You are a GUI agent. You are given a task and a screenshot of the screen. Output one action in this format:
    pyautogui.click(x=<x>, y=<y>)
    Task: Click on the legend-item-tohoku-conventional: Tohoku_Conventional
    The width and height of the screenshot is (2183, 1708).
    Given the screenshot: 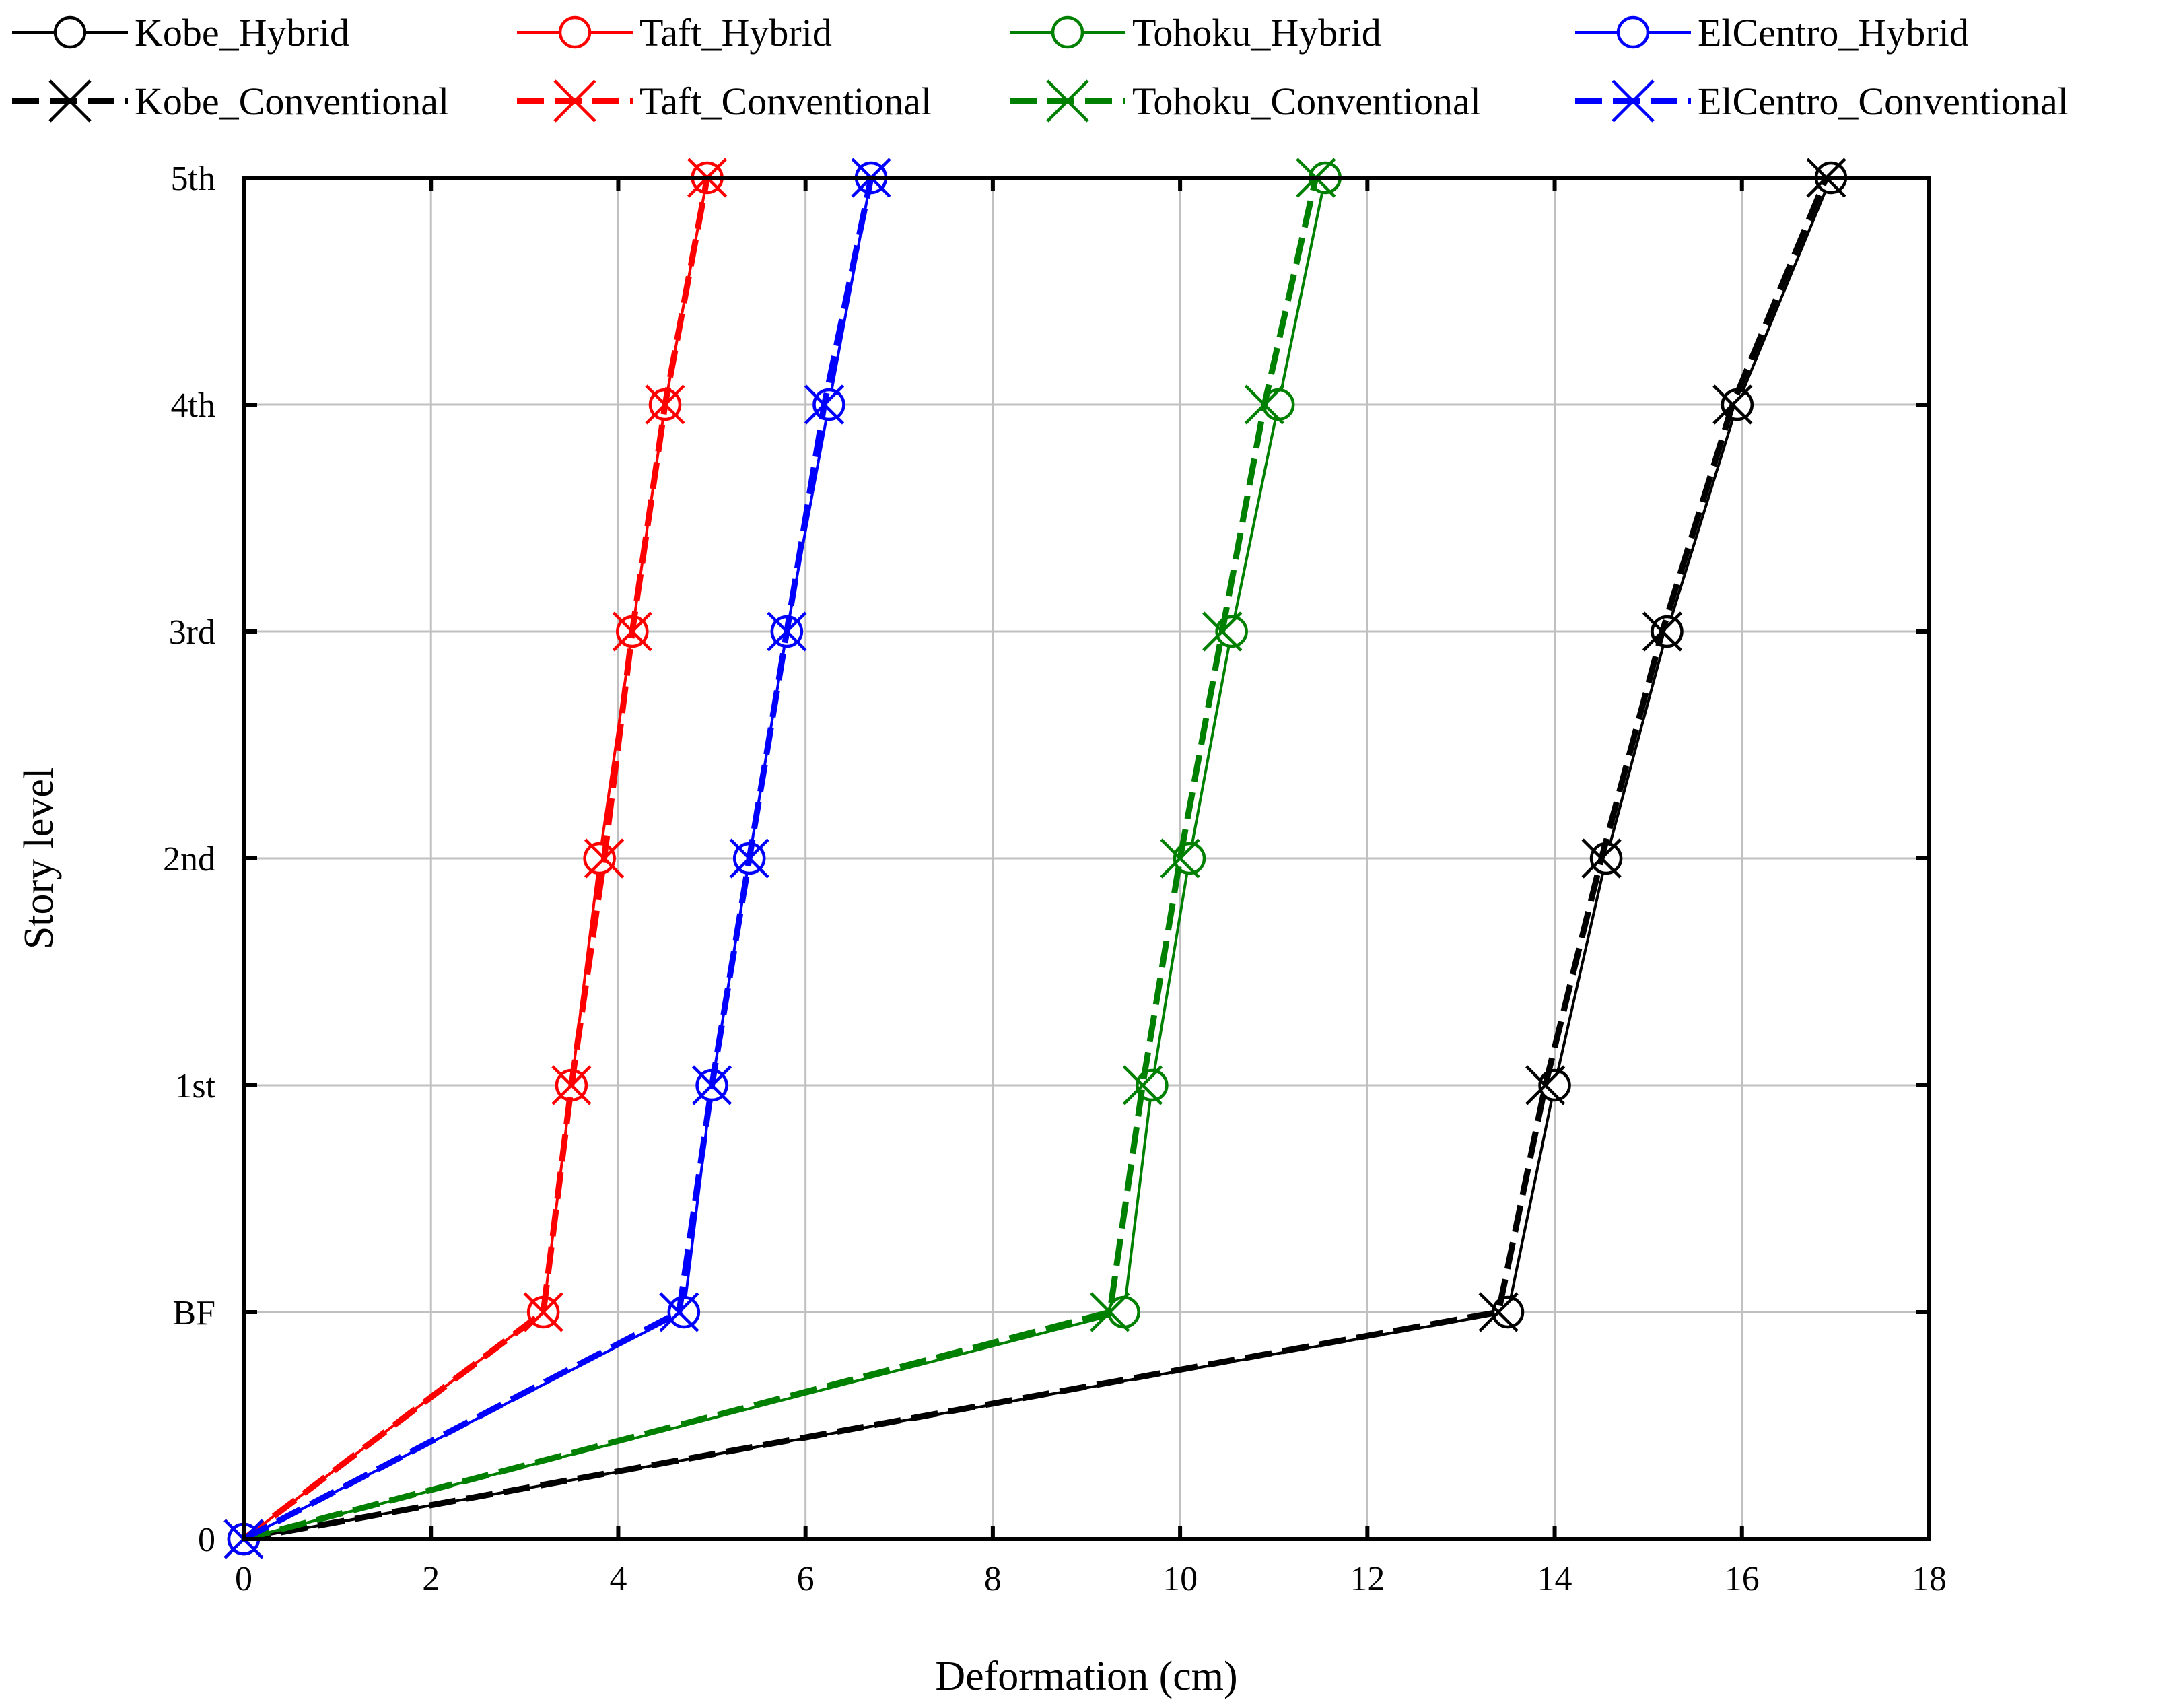 What is the action you would take?
    pyautogui.click(x=1245, y=101)
    